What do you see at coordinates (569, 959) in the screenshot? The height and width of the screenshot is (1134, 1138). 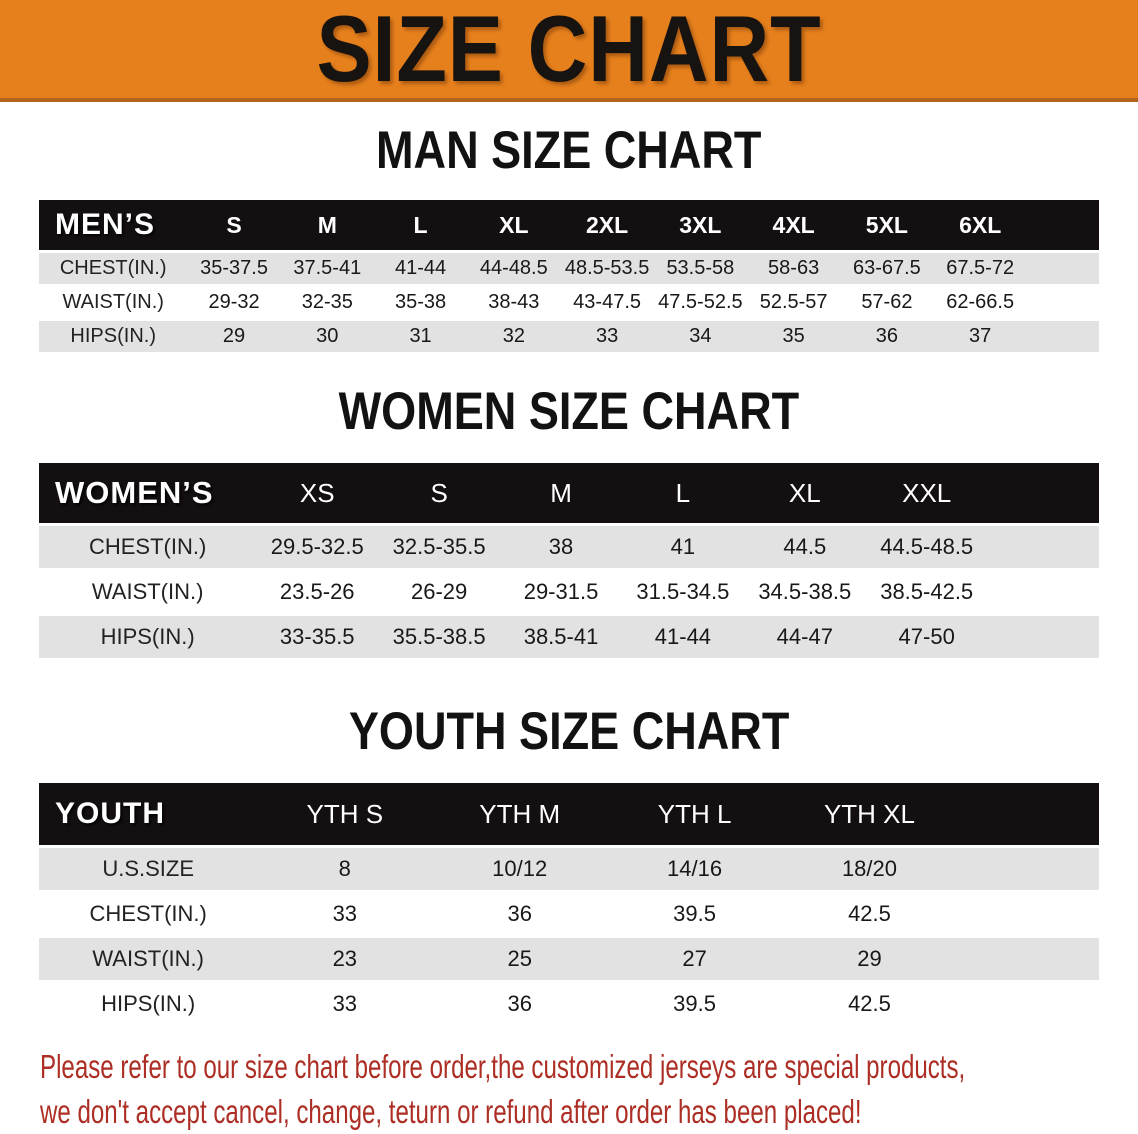 I see `table-row: WAIST(IN.) 23 25 27 29` at bounding box center [569, 959].